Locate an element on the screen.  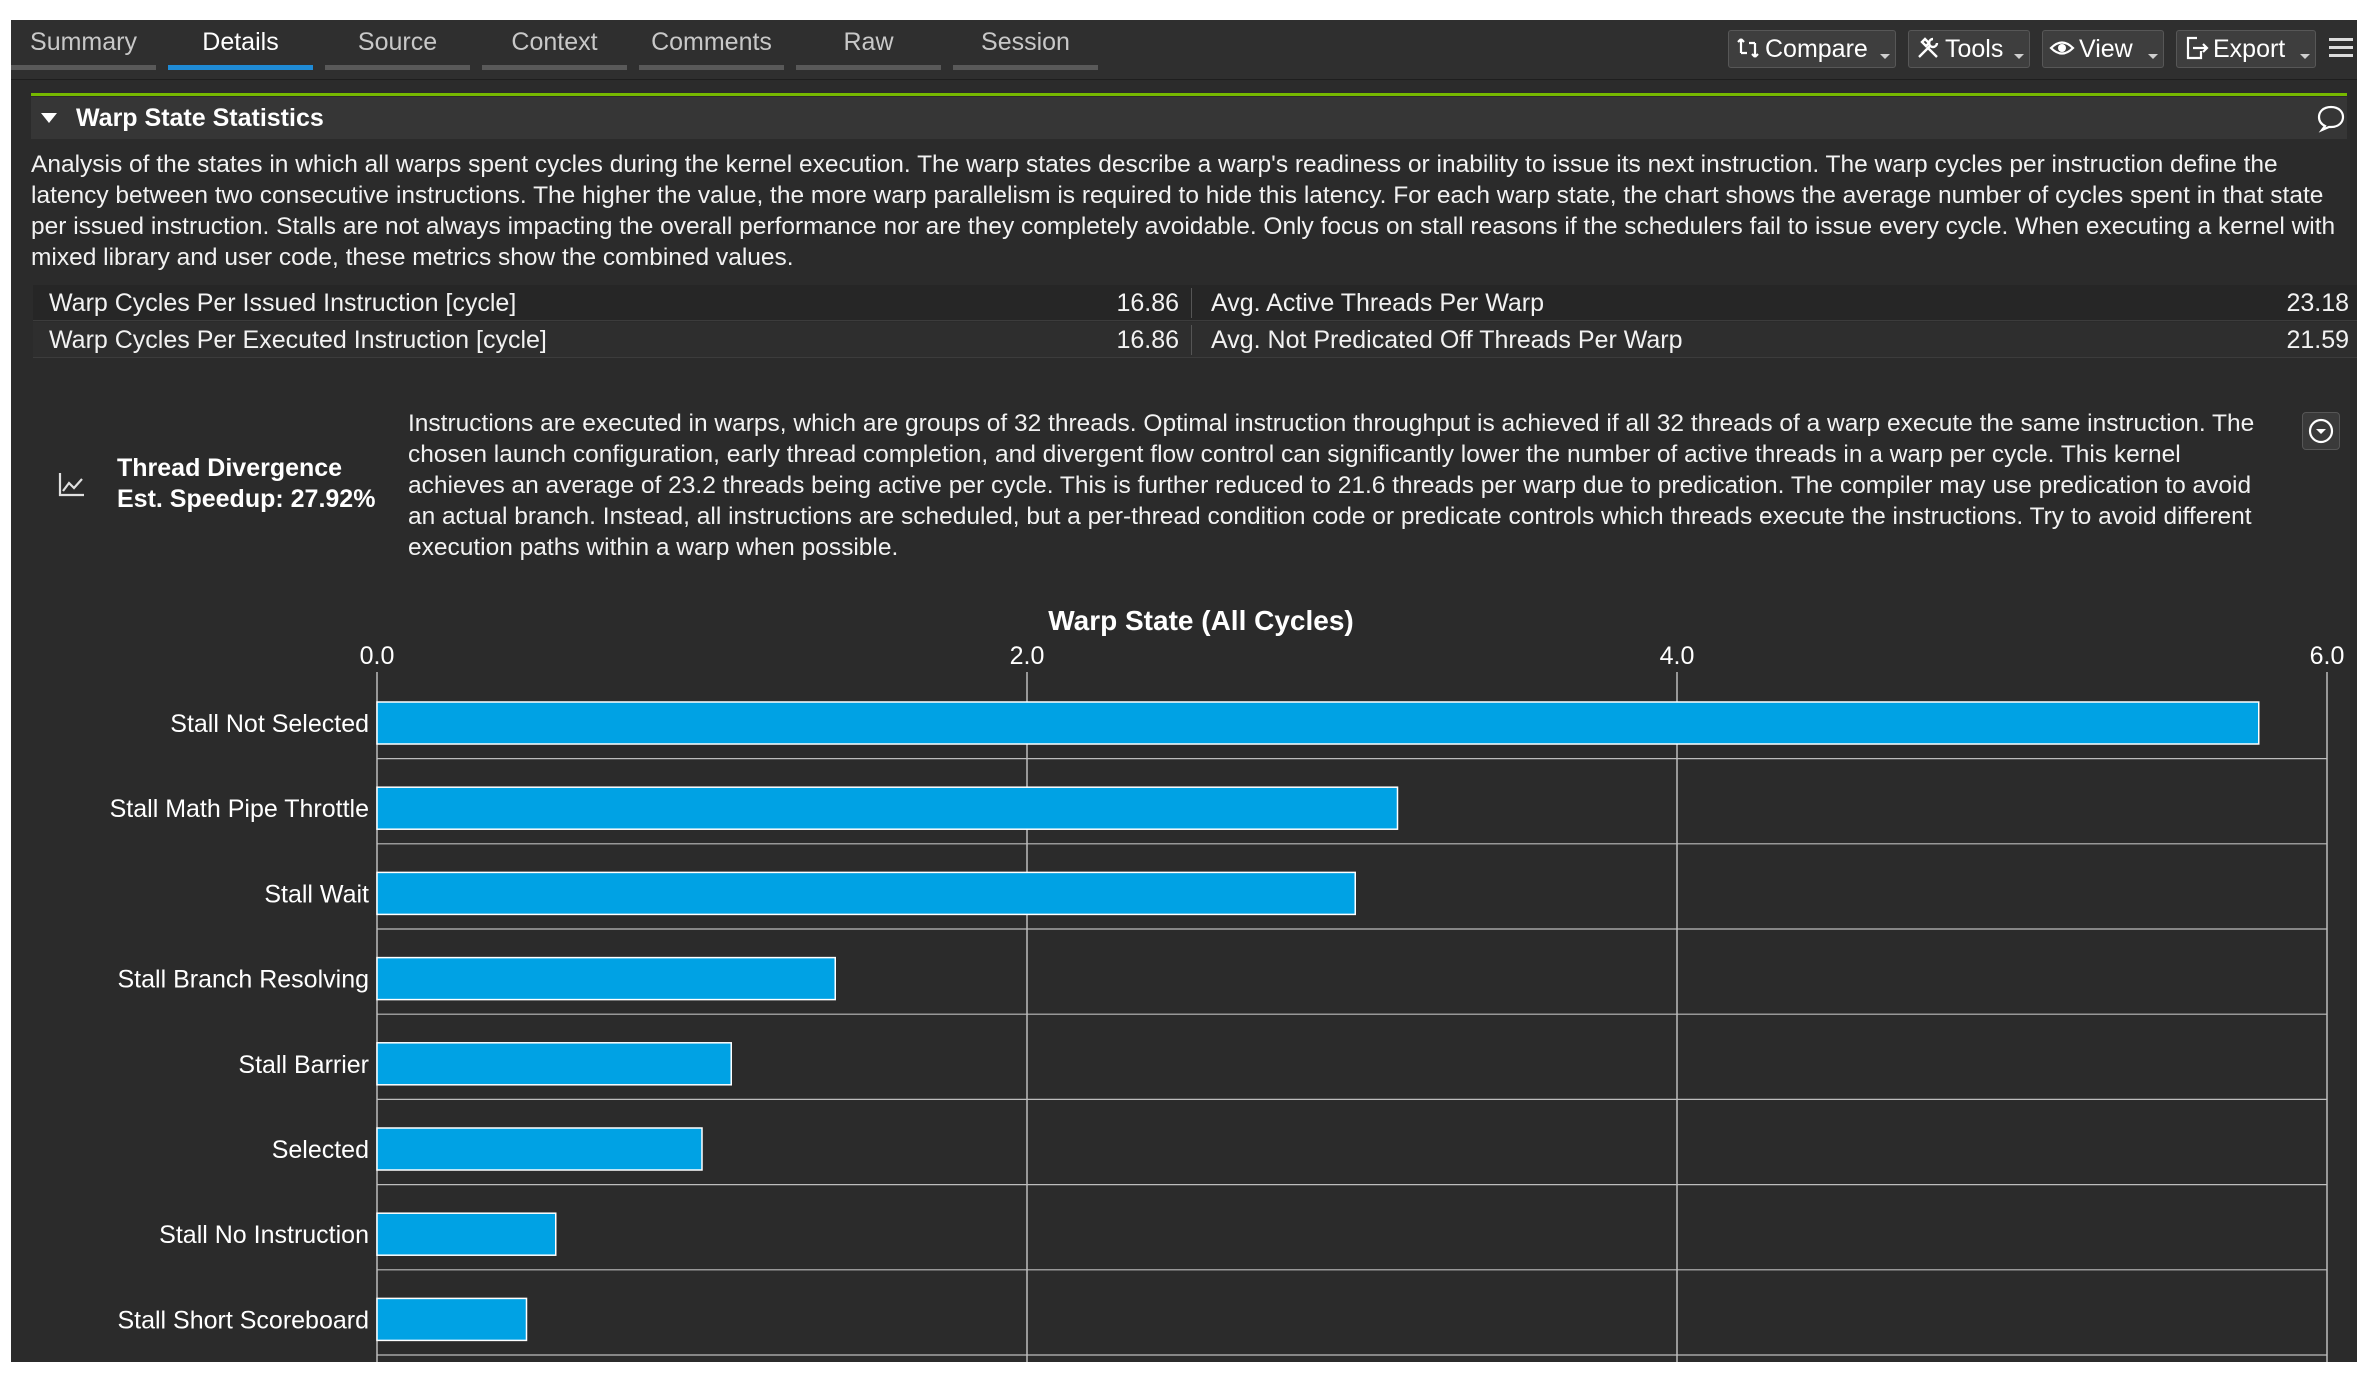
section-title: Warp State Statistics is located at coordinates (200, 118).